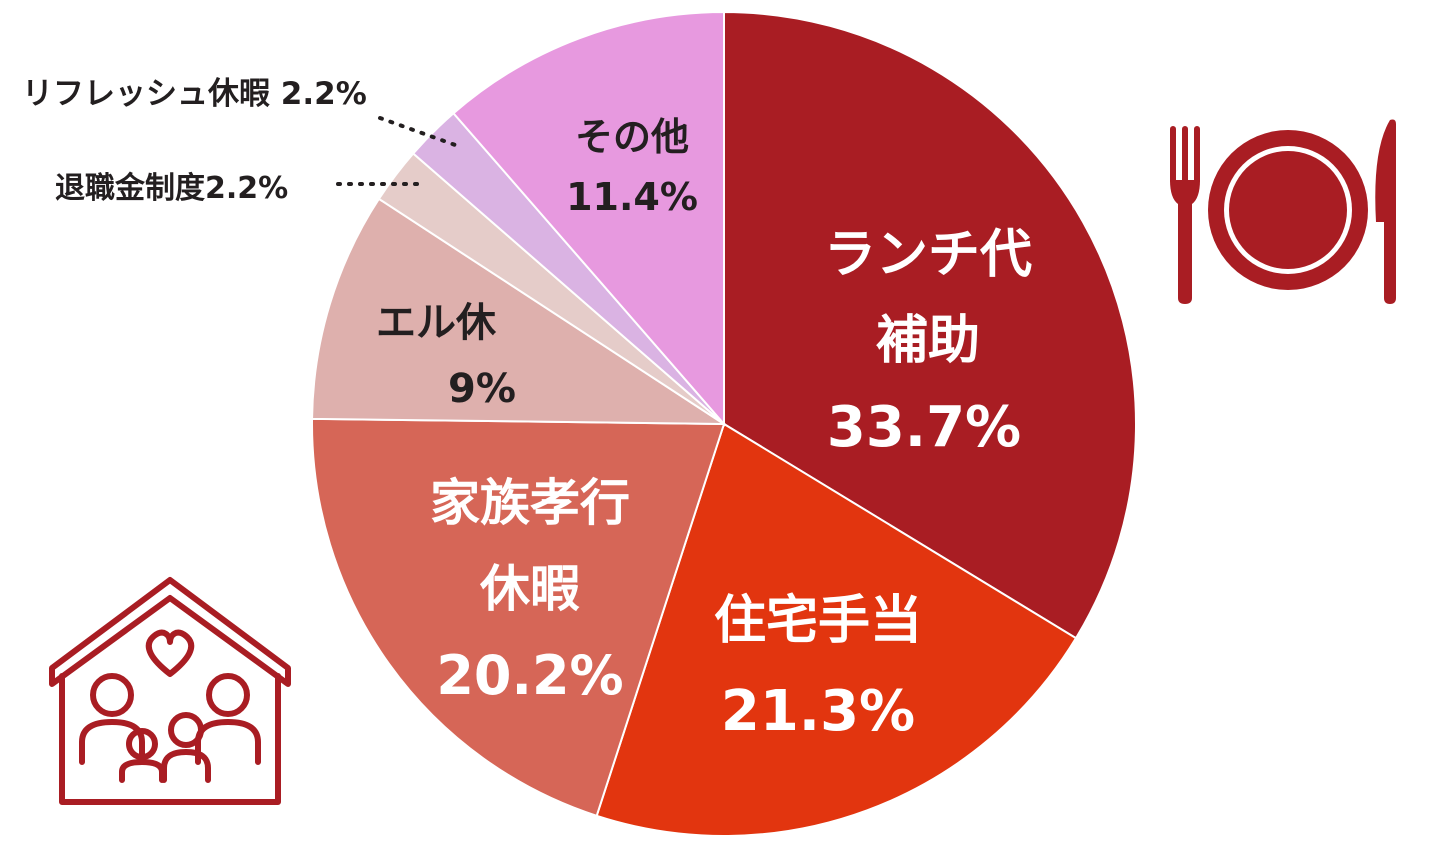 Image resolution: width=1440 pixels, height=860 pixels. What do you see at coordinates (928, 255) in the screenshot?
I see `label-lunch-name-line1: ランチ代` at bounding box center [928, 255].